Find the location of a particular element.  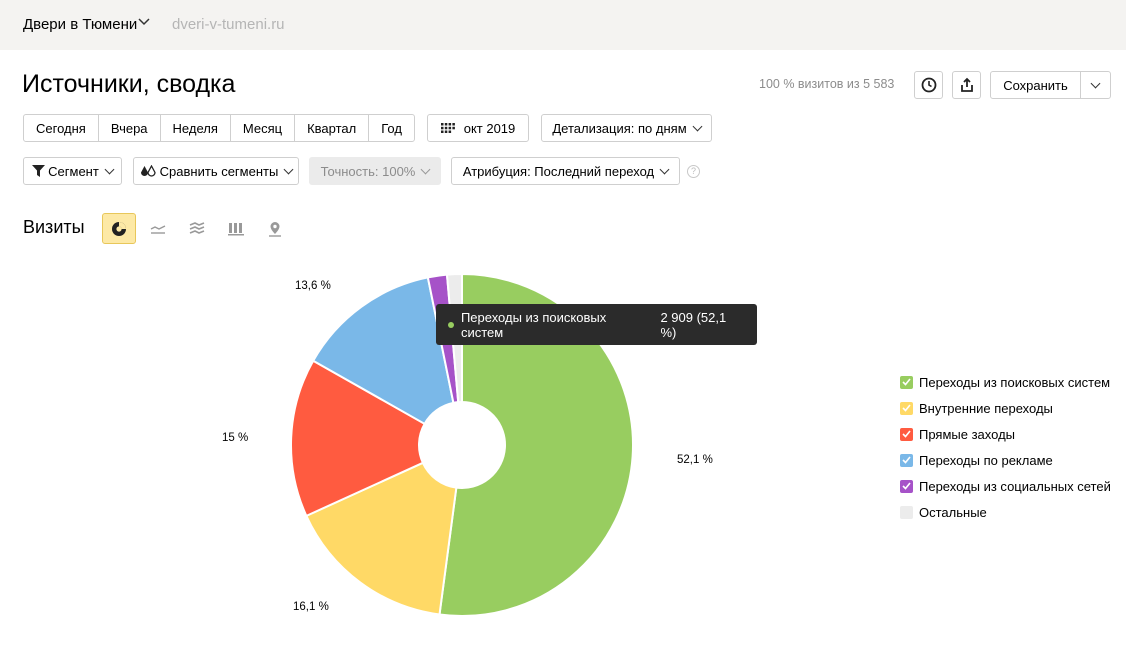

map-icon is located at coordinates (275, 229).